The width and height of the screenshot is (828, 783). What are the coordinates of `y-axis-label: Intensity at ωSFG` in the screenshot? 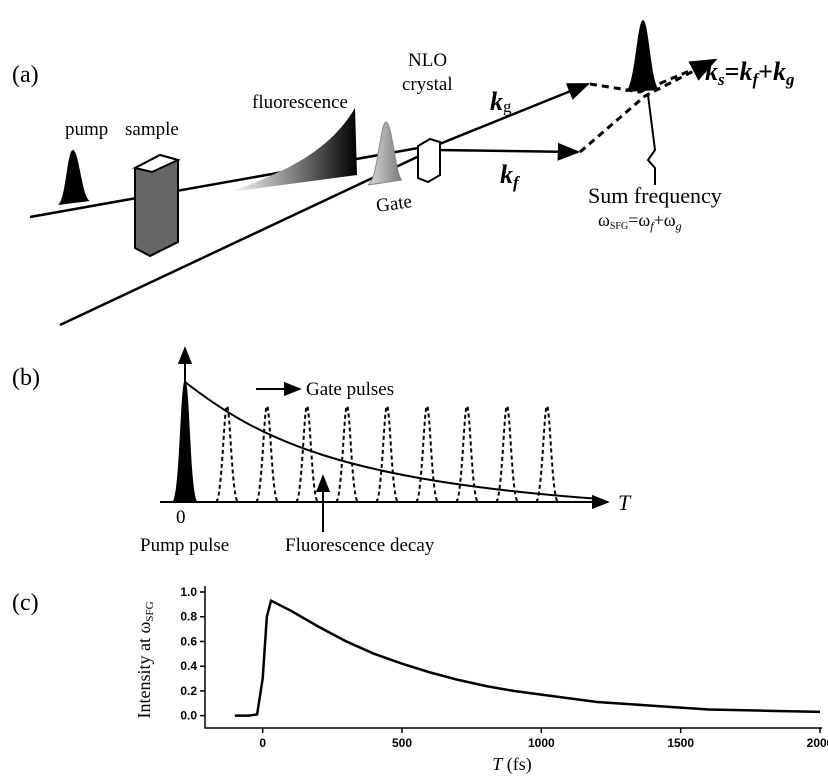 It's located at (145, 659).